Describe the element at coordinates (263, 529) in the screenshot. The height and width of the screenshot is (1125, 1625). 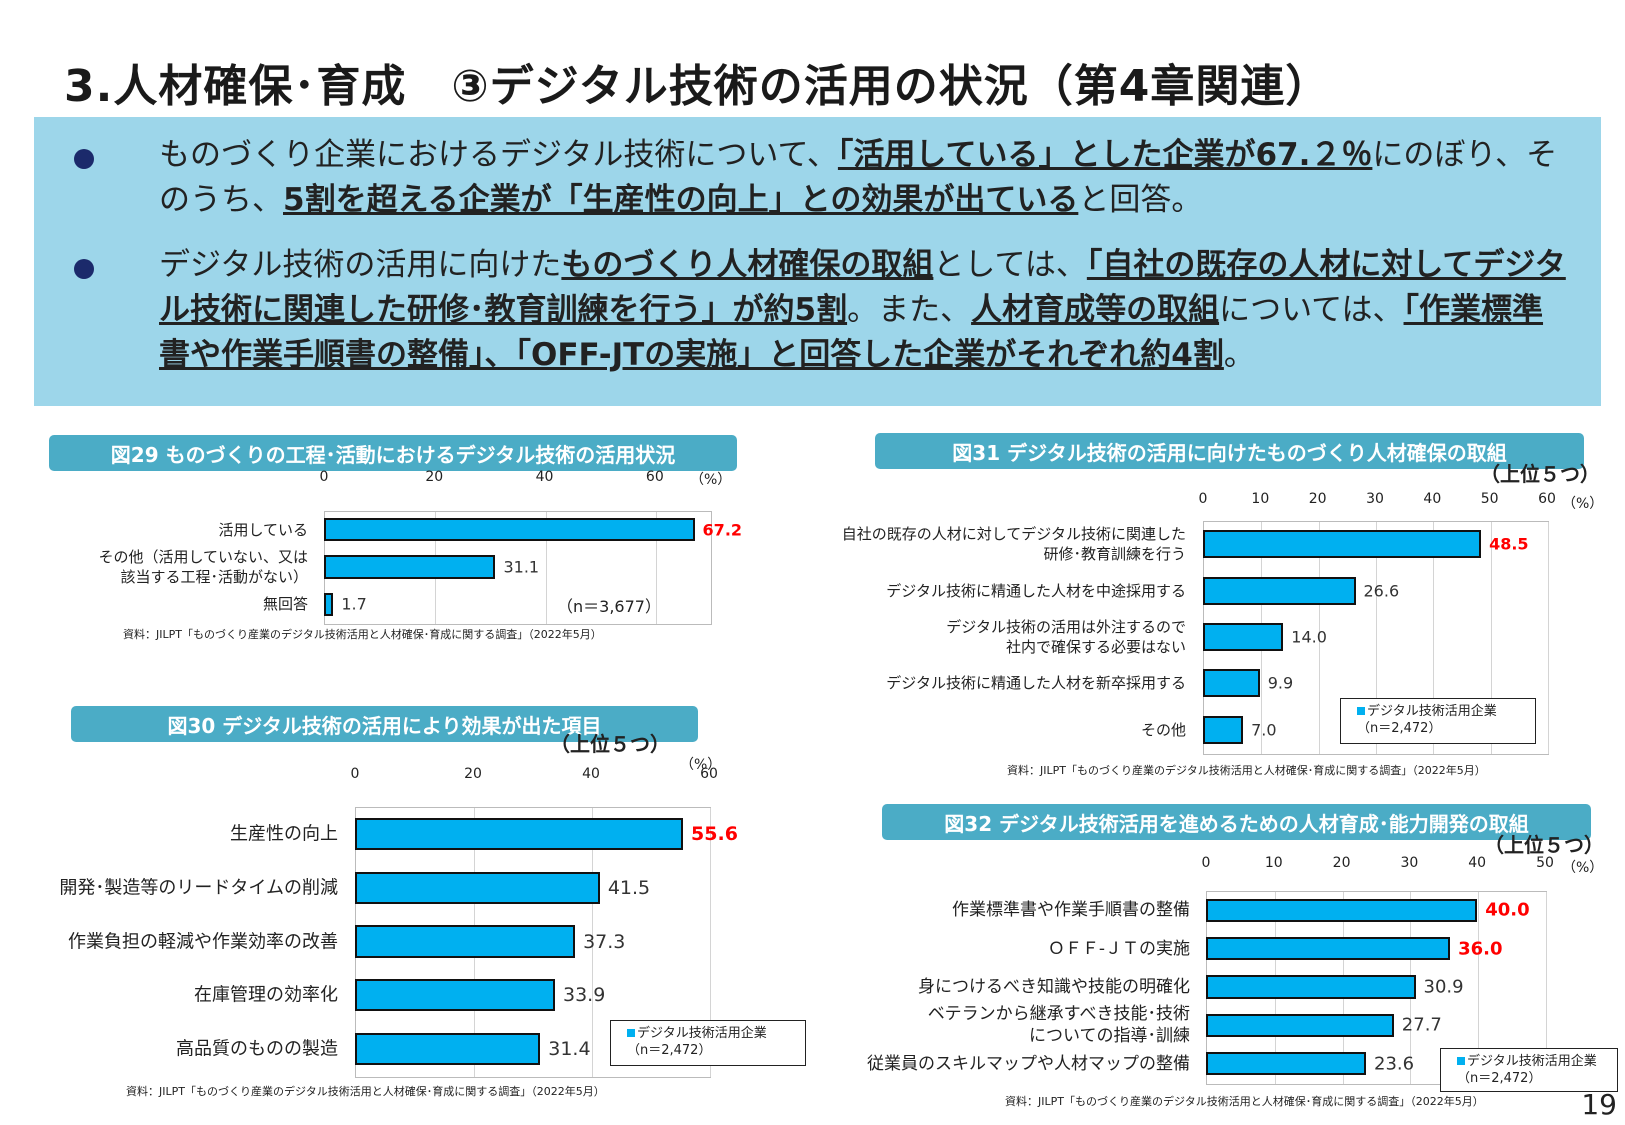
I see `category-label: 活用している` at that location.